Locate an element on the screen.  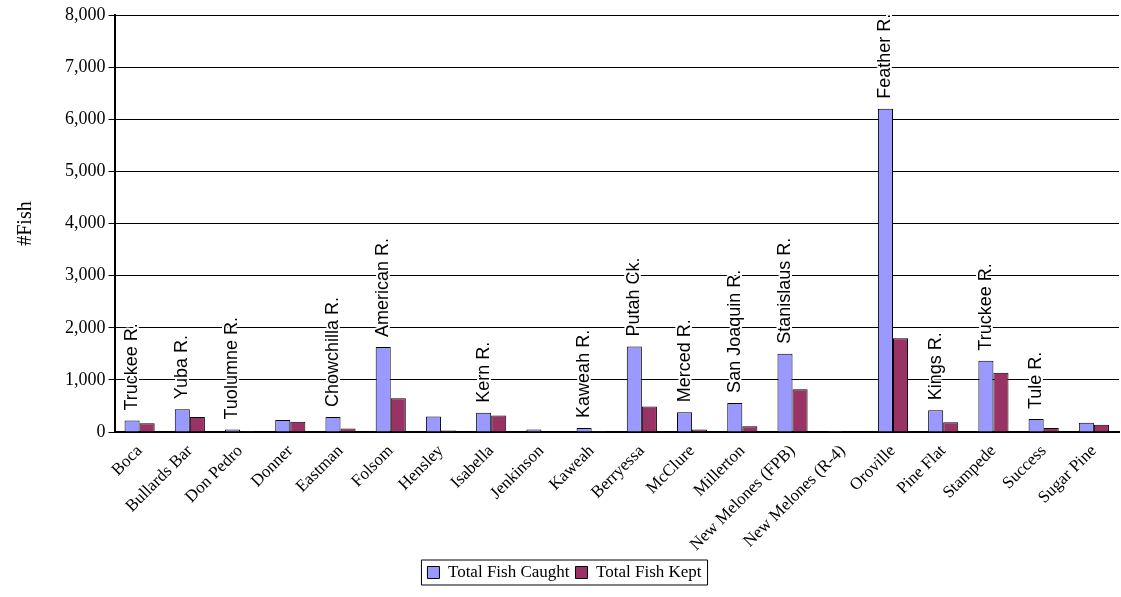
data-label: Feather R. is located at coordinates (884, 56).